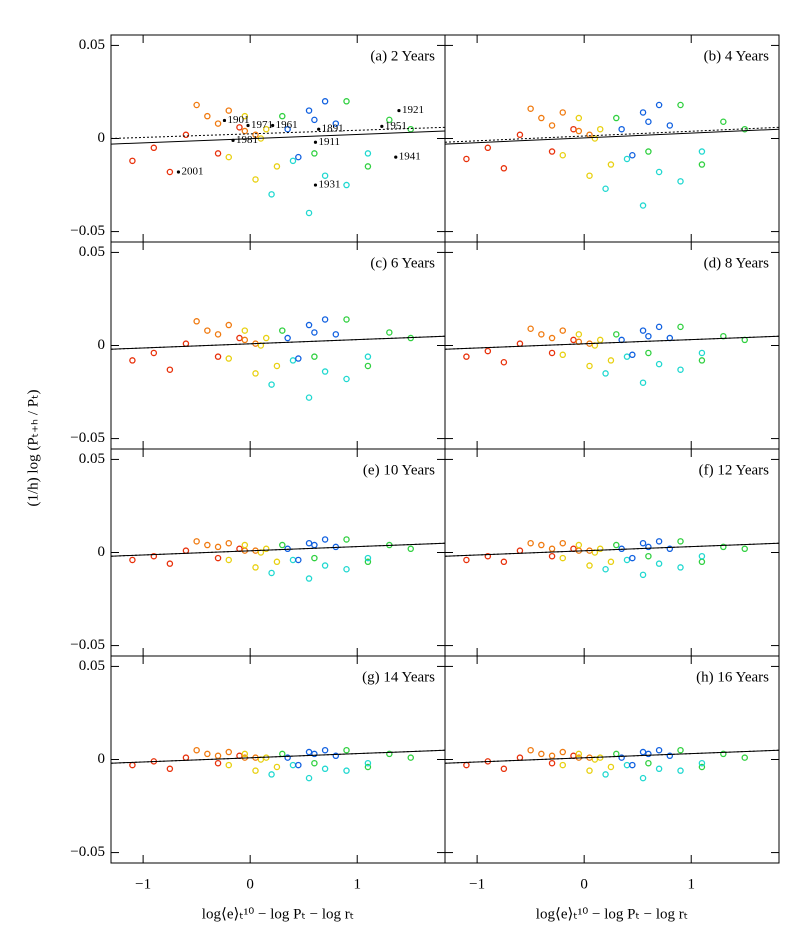  I want to click on annotation: 1891, so click(333, 129).